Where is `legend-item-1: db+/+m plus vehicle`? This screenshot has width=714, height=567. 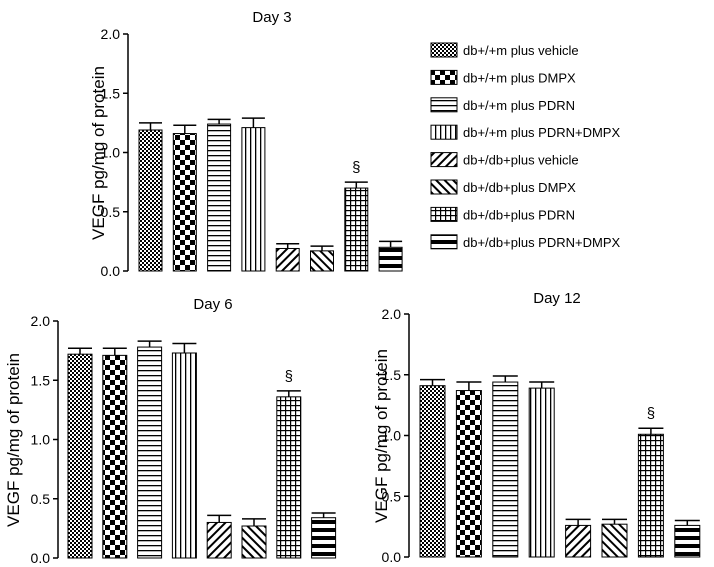 legend-item-1: db+/+m plus vehicle is located at coordinates (504, 50).